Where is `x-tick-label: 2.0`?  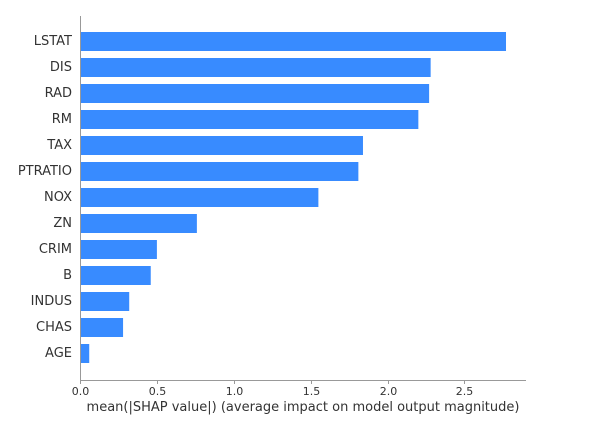 x-tick-label: 2.0 is located at coordinates (389, 391).